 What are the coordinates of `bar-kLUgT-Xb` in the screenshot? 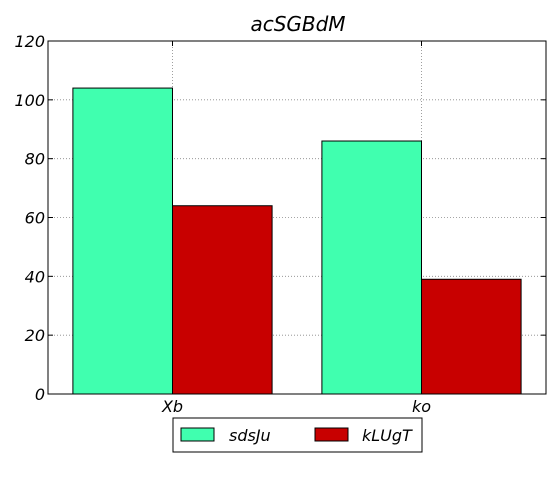 It's located at (222, 300).